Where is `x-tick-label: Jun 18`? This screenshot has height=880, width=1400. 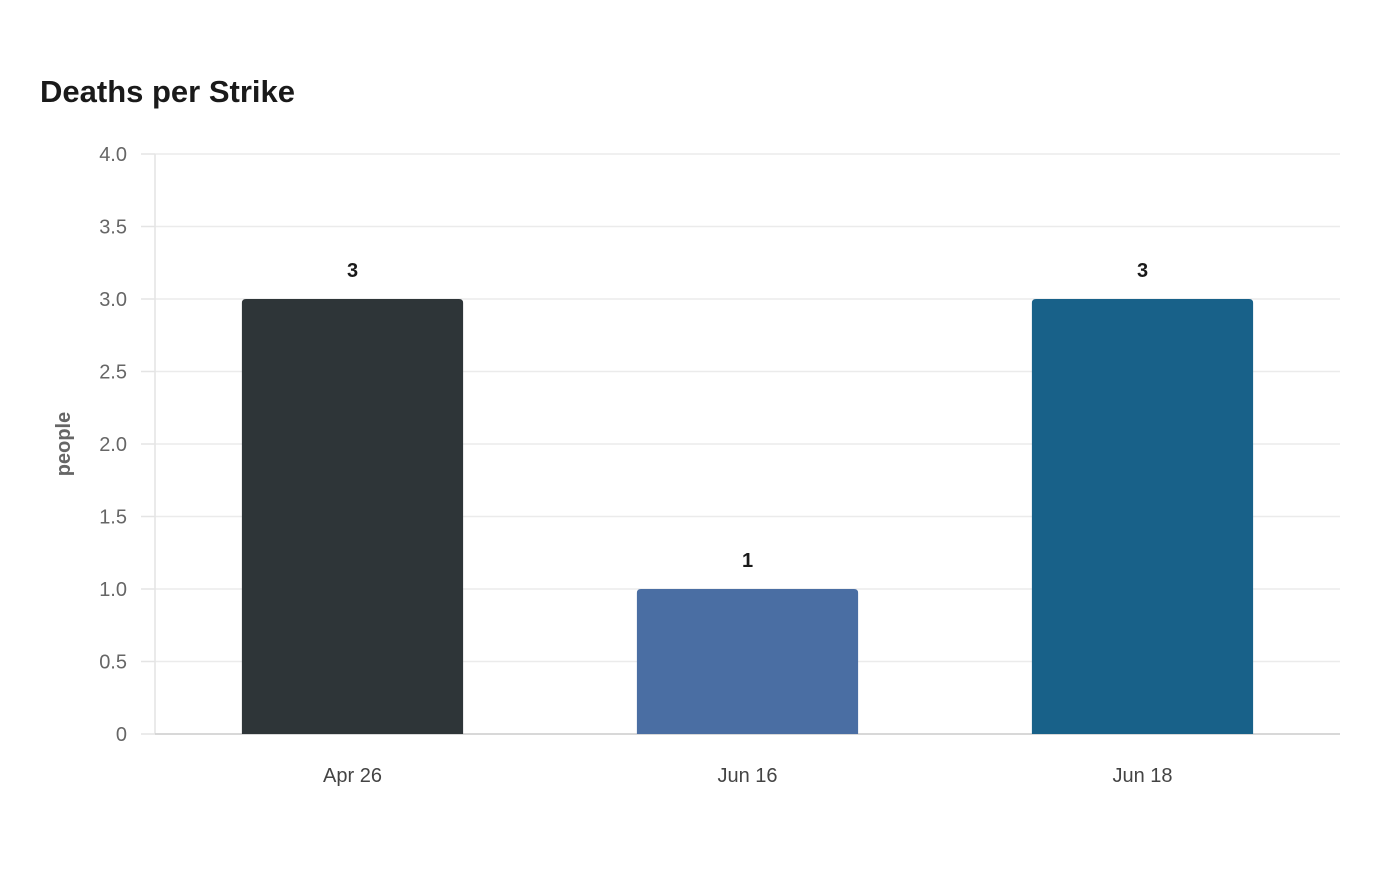 x-tick-label: Jun 18 is located at coordinates (1142, 776).